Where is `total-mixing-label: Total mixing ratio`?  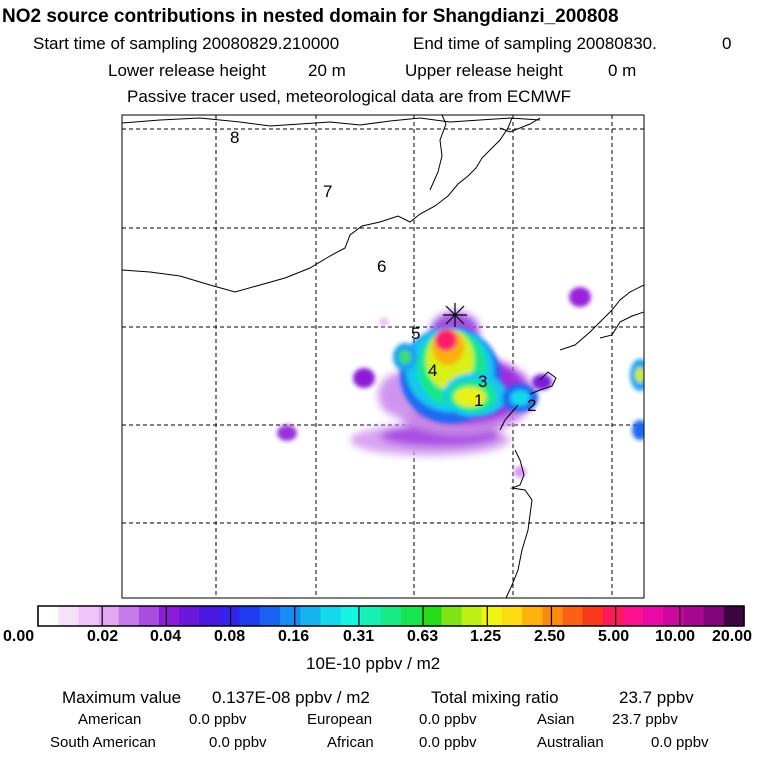
total-mixing-label: Total mixing ratio is located at coordinates (495, 698).